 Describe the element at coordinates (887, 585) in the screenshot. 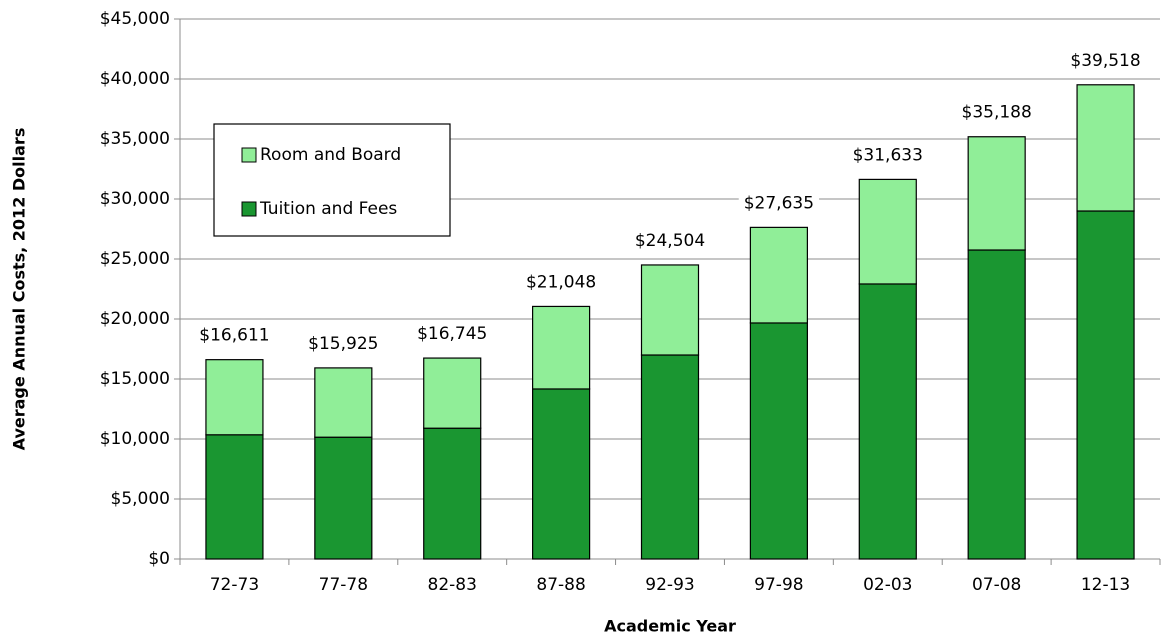

I see `x-tick-label: 02-03` at that location.